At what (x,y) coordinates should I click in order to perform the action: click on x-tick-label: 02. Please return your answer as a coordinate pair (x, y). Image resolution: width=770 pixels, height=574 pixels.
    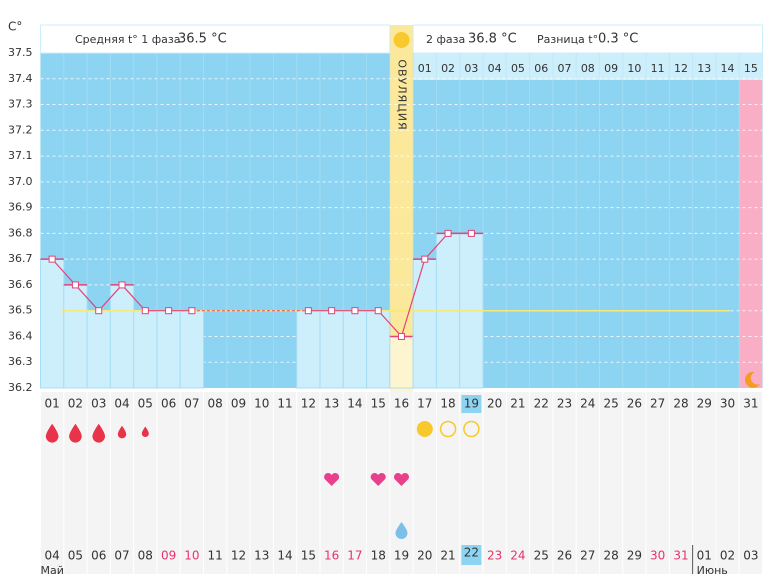
    Looking at the image, I should click on (75, 404).